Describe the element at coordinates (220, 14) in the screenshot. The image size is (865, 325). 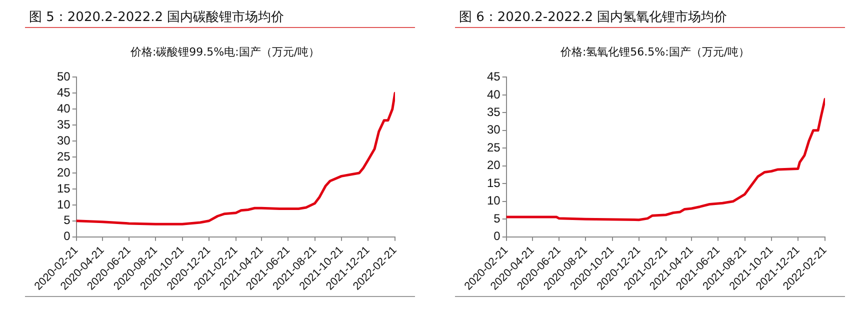
I see `chart-title: 图 5：2020.2-2022.2 国内碳酸锂市场均价` at that location.